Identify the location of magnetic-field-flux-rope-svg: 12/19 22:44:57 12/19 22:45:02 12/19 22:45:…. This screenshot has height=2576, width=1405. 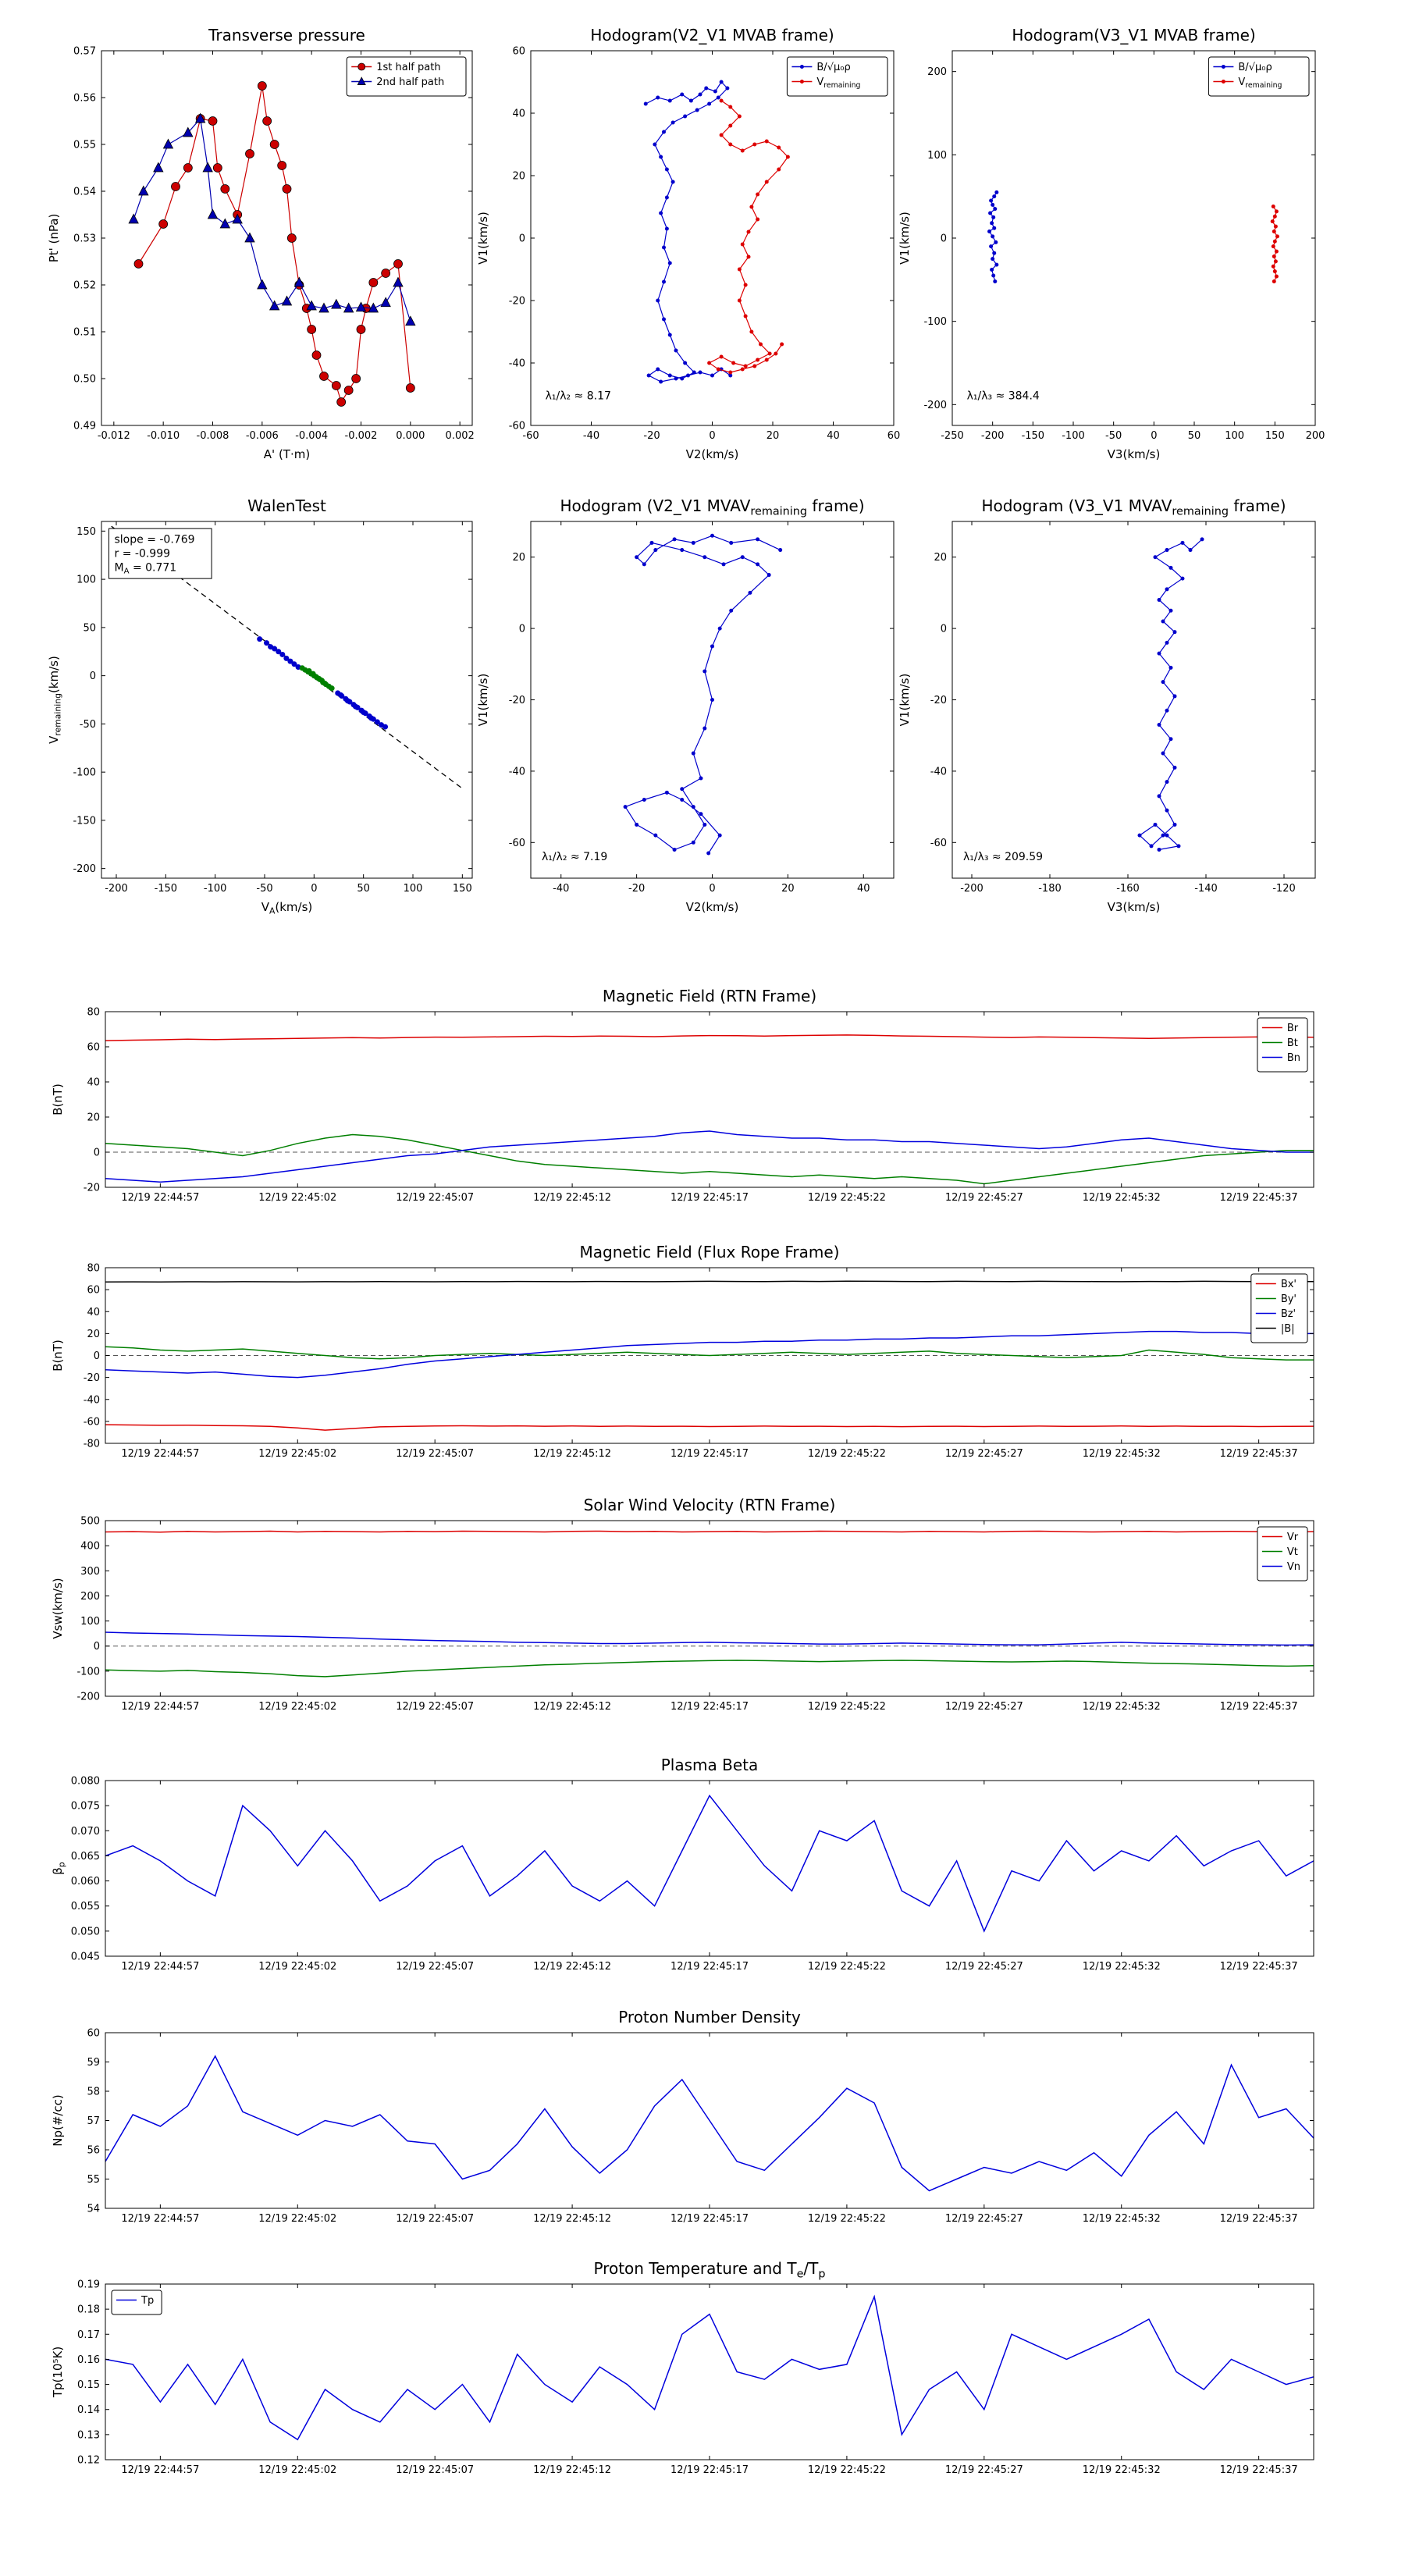
(682, 1351).